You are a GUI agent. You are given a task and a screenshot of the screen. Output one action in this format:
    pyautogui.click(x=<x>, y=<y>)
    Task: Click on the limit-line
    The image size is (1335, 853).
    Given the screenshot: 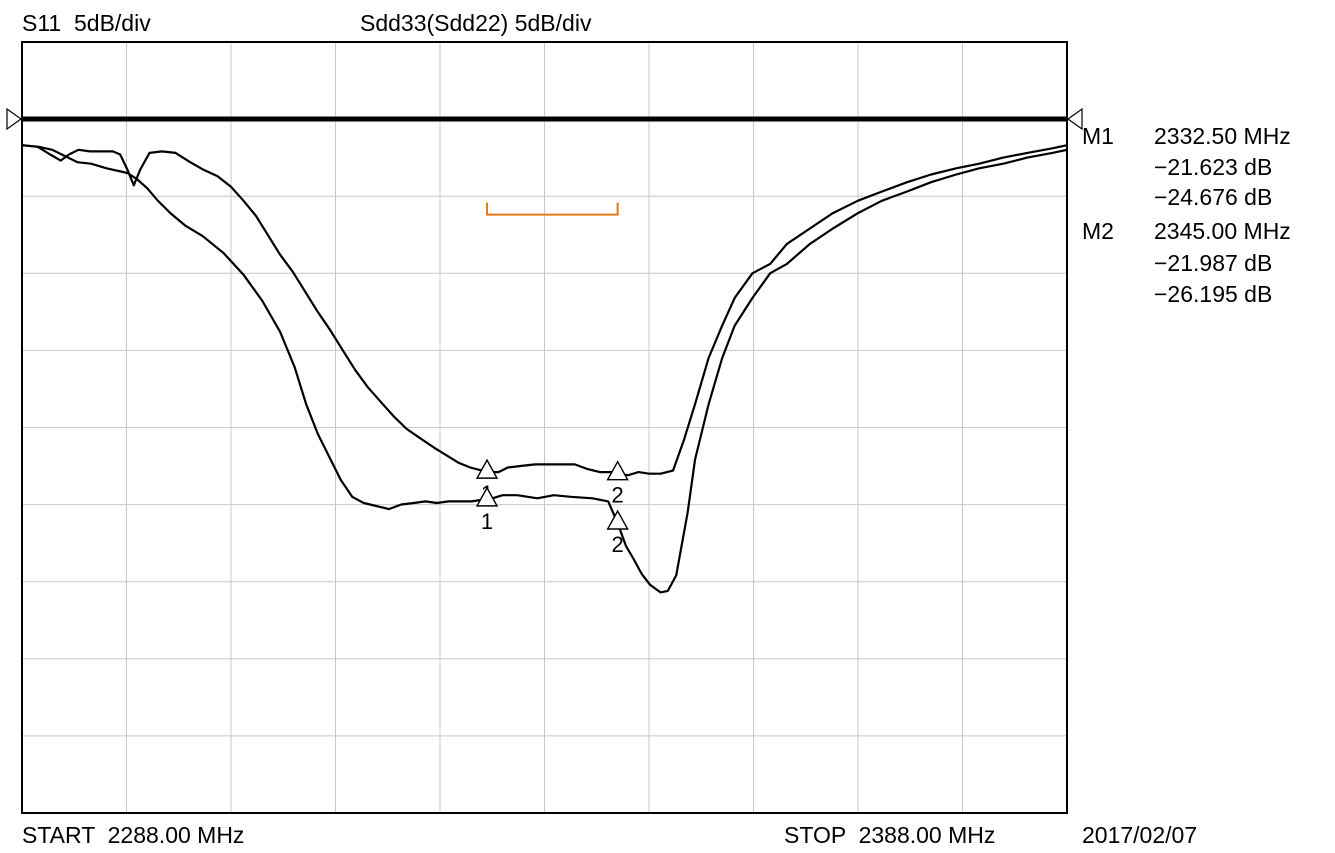 What is the action you would take?
    pyautogui.click(x=552, y=209)
    